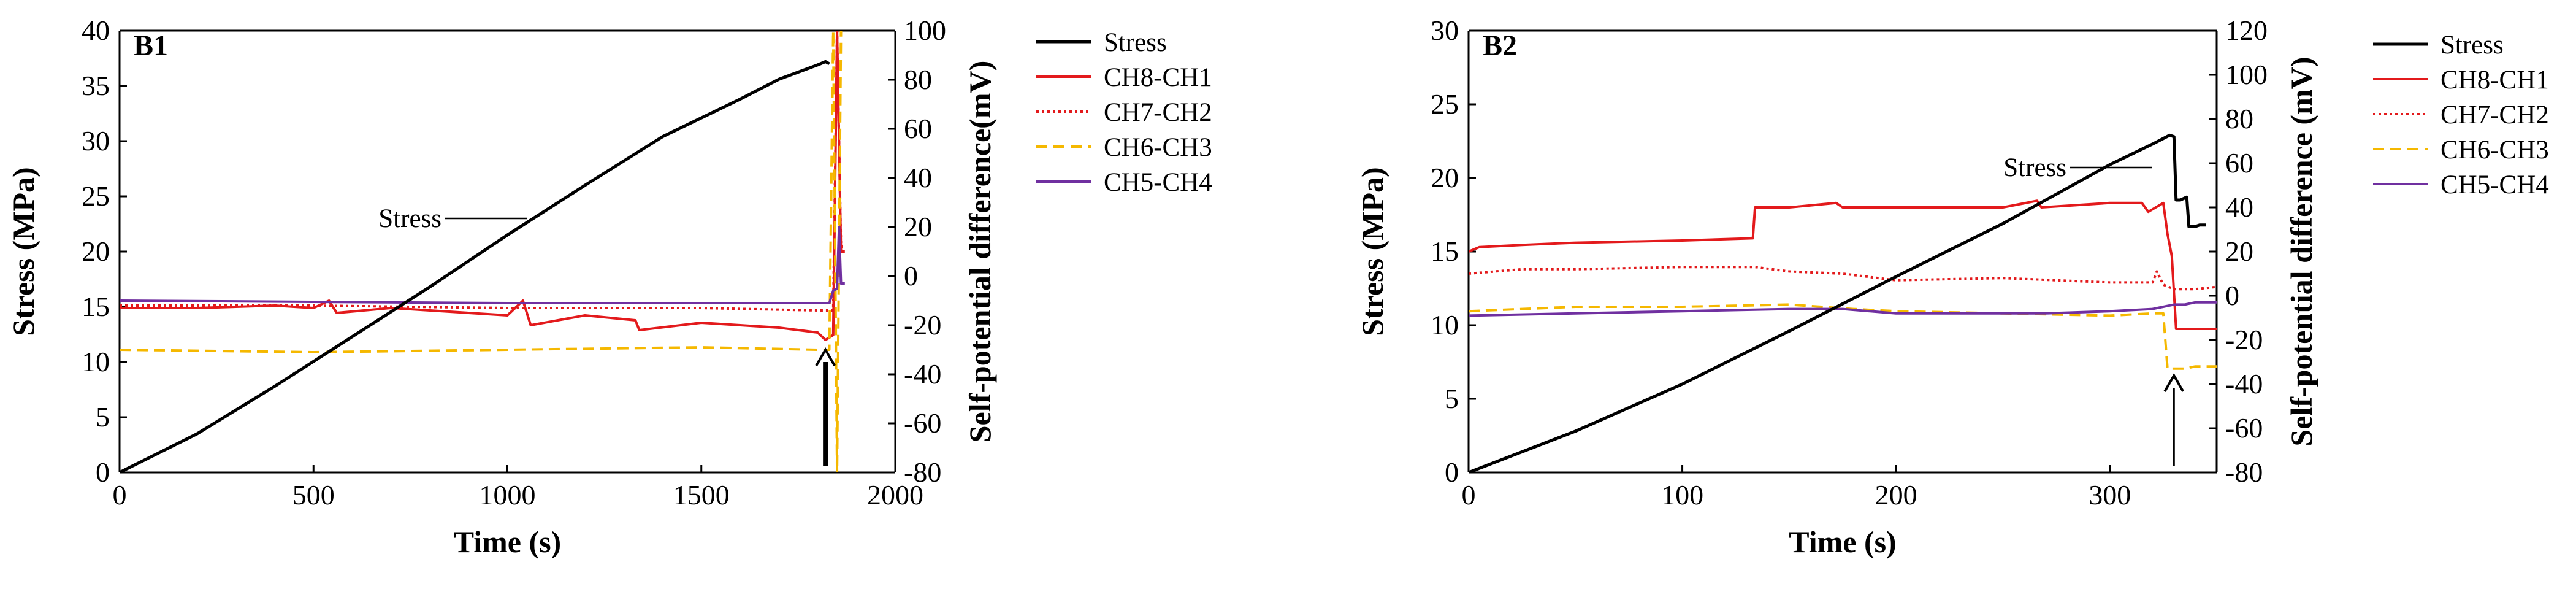  What do you see at coordinates (96, 85) in the screenshot?
I see `left-y-tick-label: 35` at bounding box center [96, 85].